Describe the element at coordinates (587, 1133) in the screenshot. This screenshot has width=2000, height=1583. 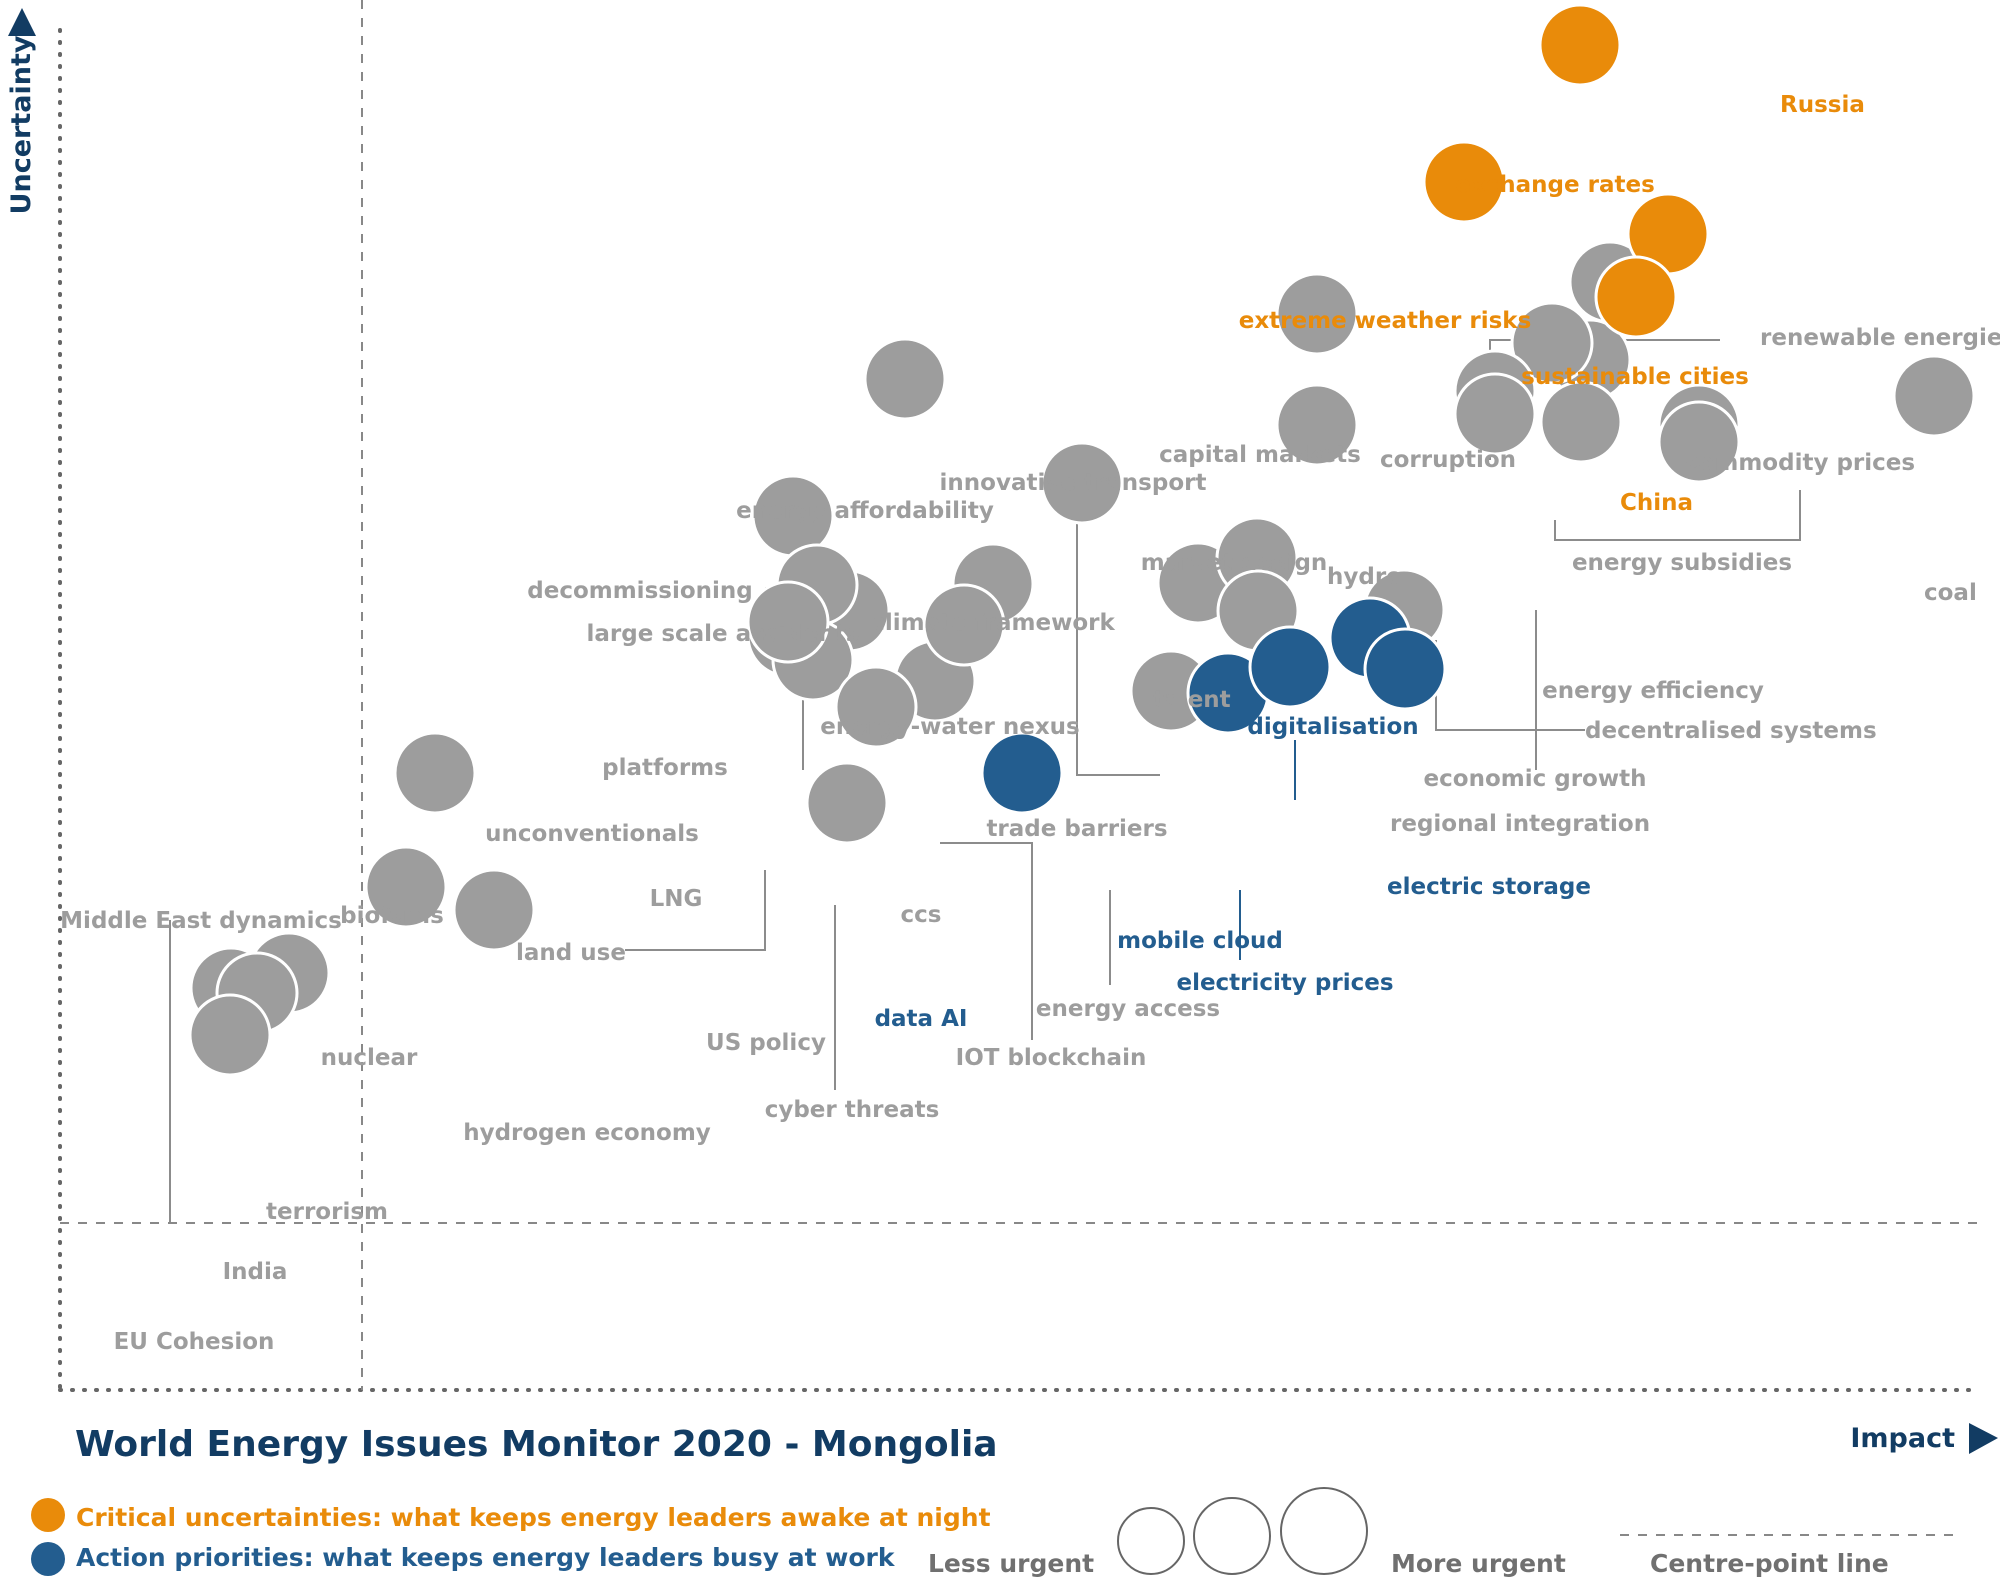
I see `label-hydrogen-economy: hydrogen economy` at that location.